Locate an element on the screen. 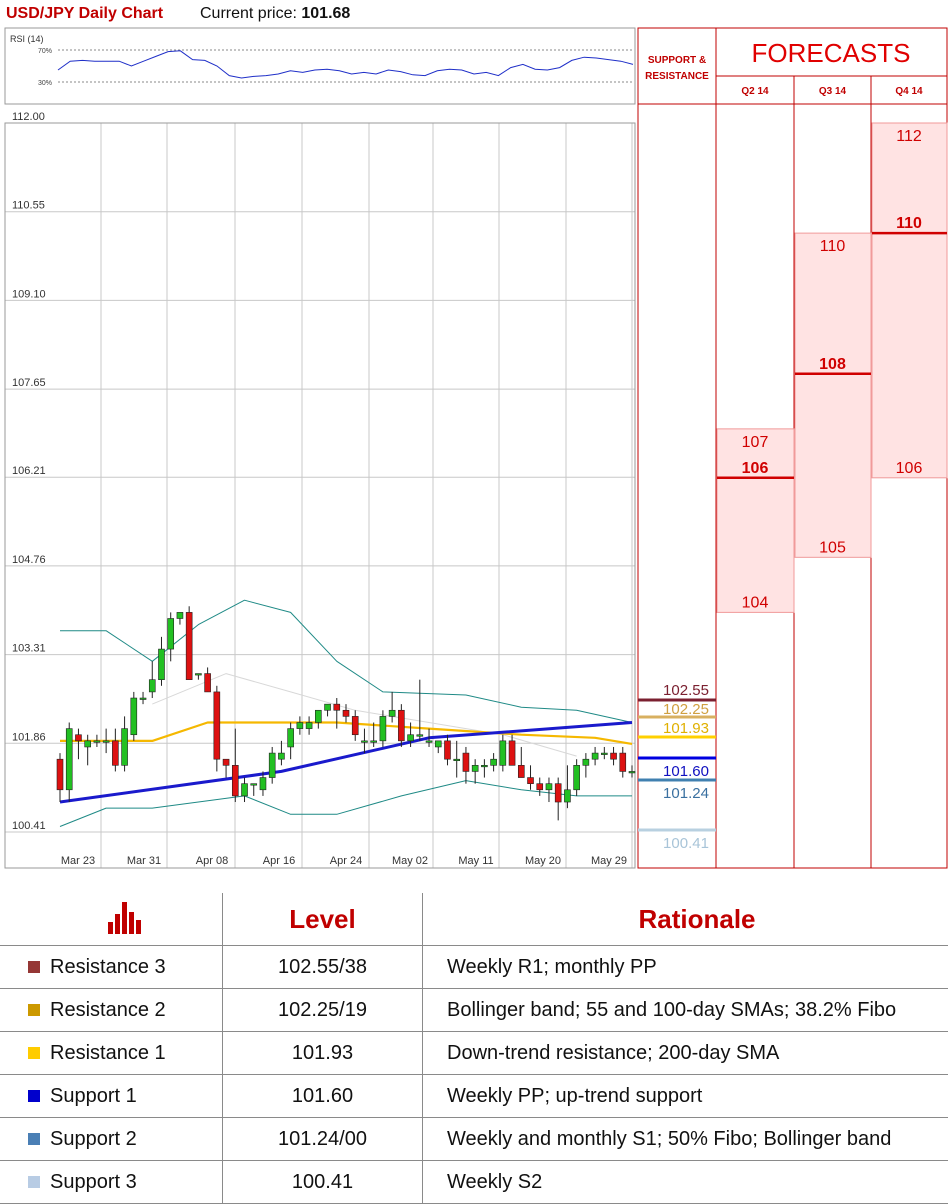 This screenshot has width=951, height=1204. bollinger-lower-line is located at coordinates (345, 803).